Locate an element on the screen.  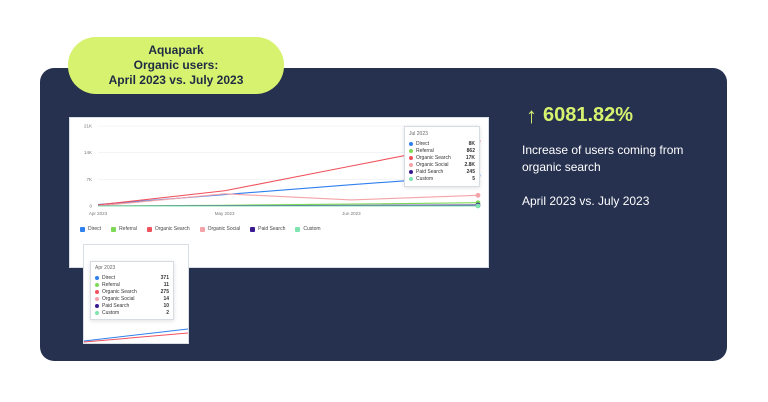
jul-tooltip-label: Custom is located at coordinates (425, 178).